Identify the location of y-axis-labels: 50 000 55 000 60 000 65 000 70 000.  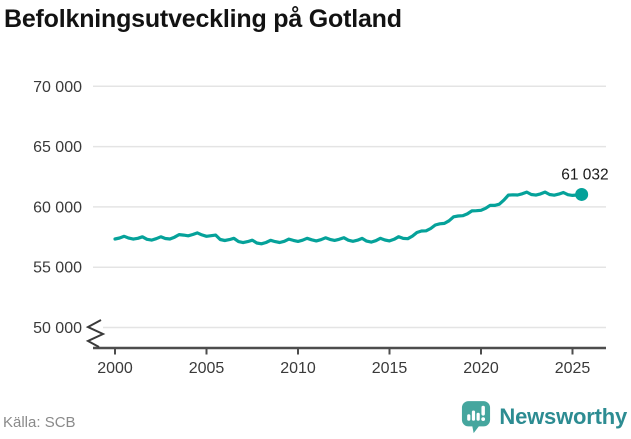
(57, 208).